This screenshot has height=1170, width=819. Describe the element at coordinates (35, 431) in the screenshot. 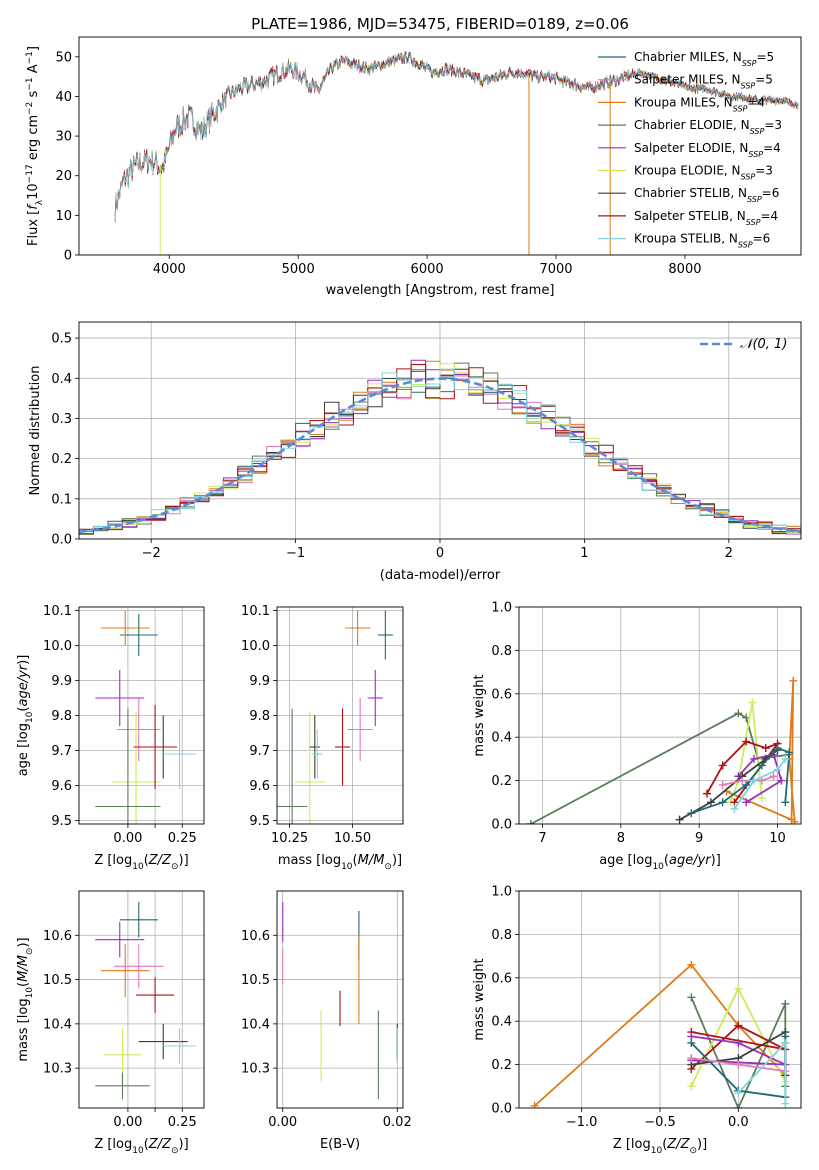

I see `y-axis-label: Normed distribution` at that location.